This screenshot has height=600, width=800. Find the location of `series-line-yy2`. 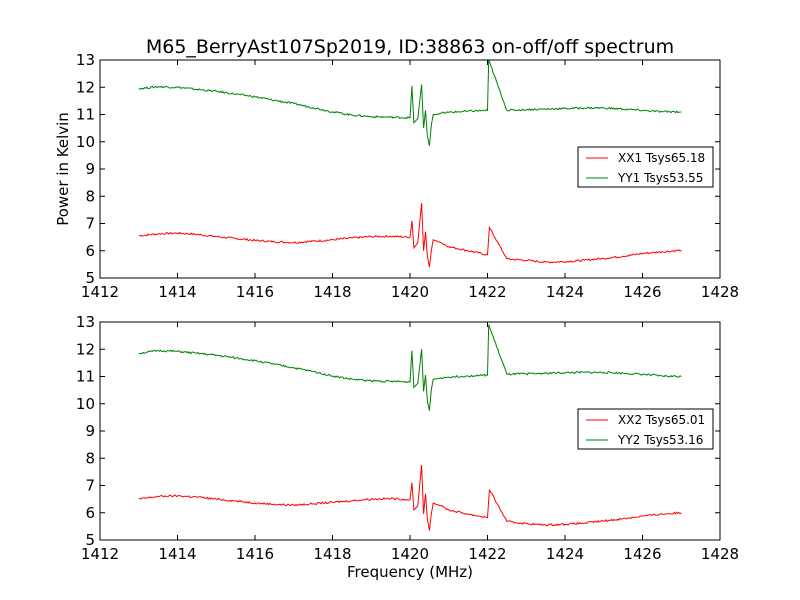

series-line-yy2 is located at coordinates (410, 367).